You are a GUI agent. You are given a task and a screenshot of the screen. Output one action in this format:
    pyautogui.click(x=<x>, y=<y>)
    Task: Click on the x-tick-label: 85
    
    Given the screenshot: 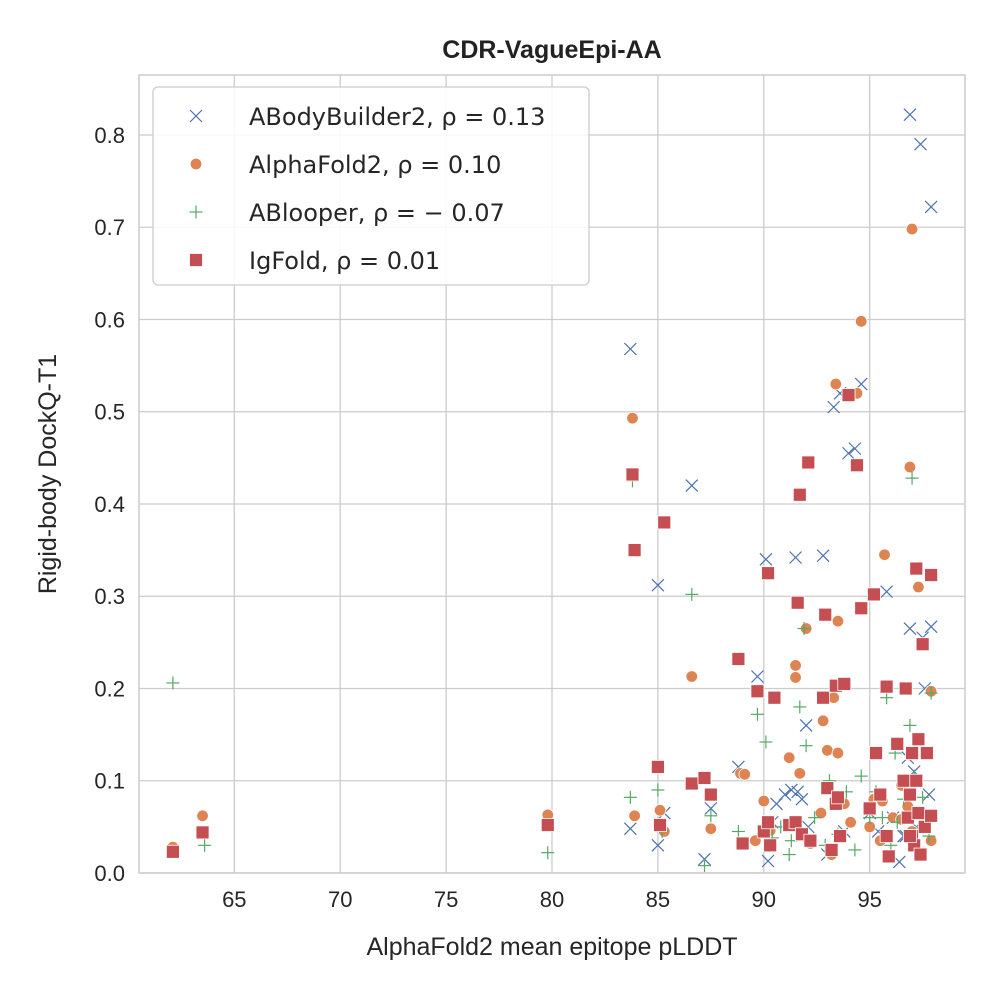 What is the action you would take?
    pyautogui.click(x=658, y=899)
    